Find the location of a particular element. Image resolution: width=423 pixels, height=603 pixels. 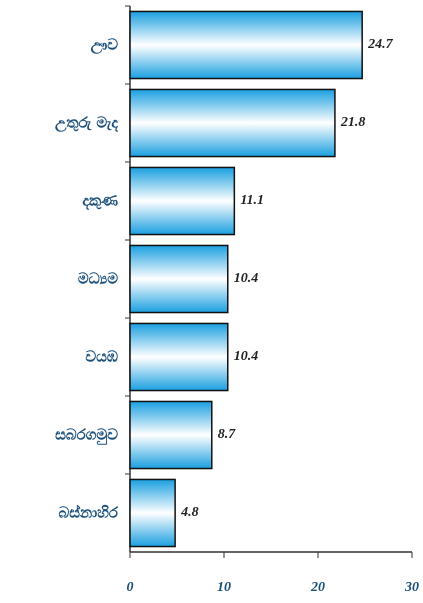

value-label: 11.1 is located at coordinates (252, 200).